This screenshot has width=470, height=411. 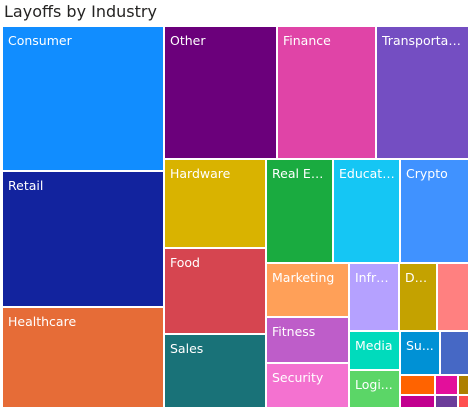 What do you see at coordinates (216, 348) in the screenshot?
I see `treemap-tile-label: Sales` at bounding box center [216, 348].